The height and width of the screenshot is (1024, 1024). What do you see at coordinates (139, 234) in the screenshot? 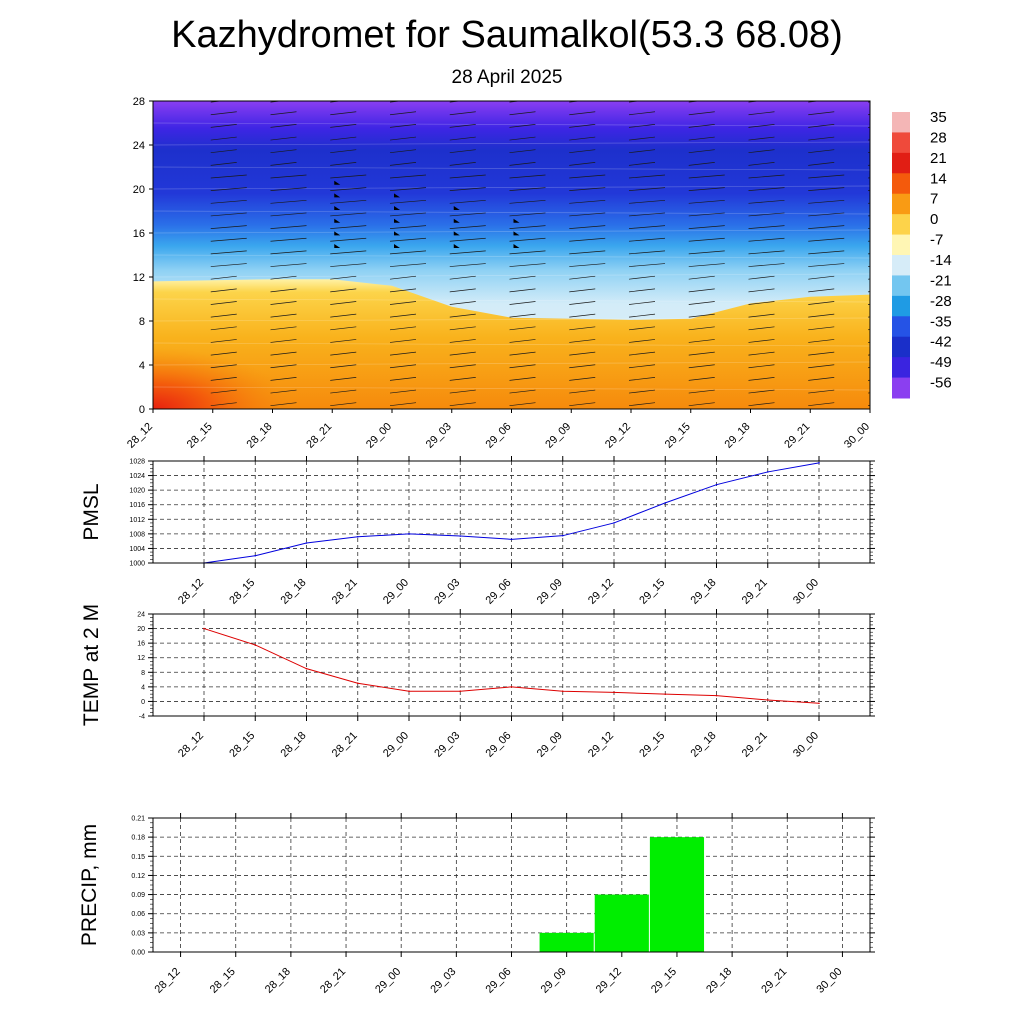
I see `heatmap-ytick-label: 16` at bounding box center [139, 234].